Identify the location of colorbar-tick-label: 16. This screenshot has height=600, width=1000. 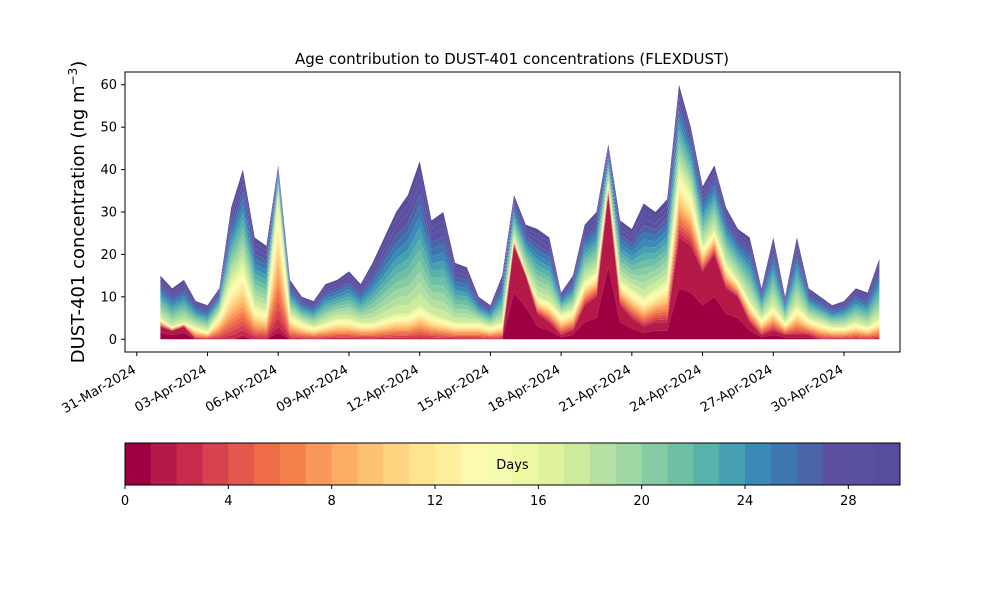
(538, 501).